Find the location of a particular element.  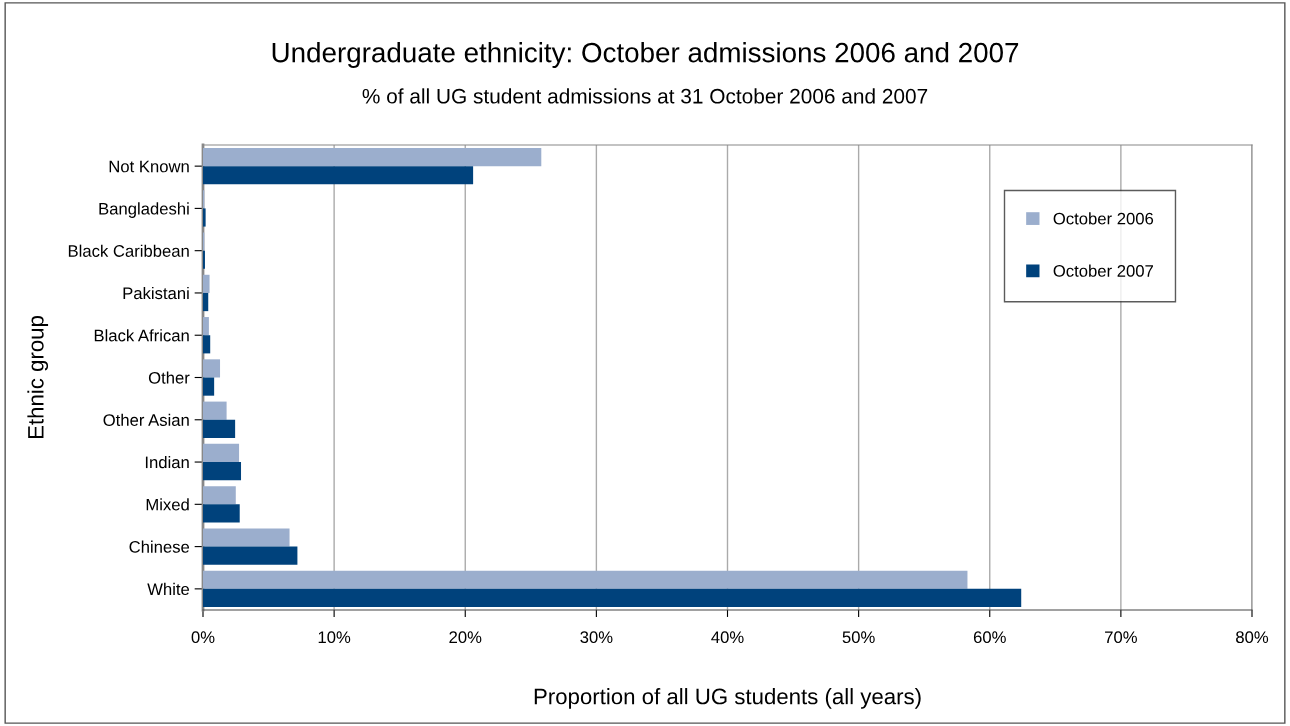

x-tick-label: 40% is located at coordinates (727, 637).